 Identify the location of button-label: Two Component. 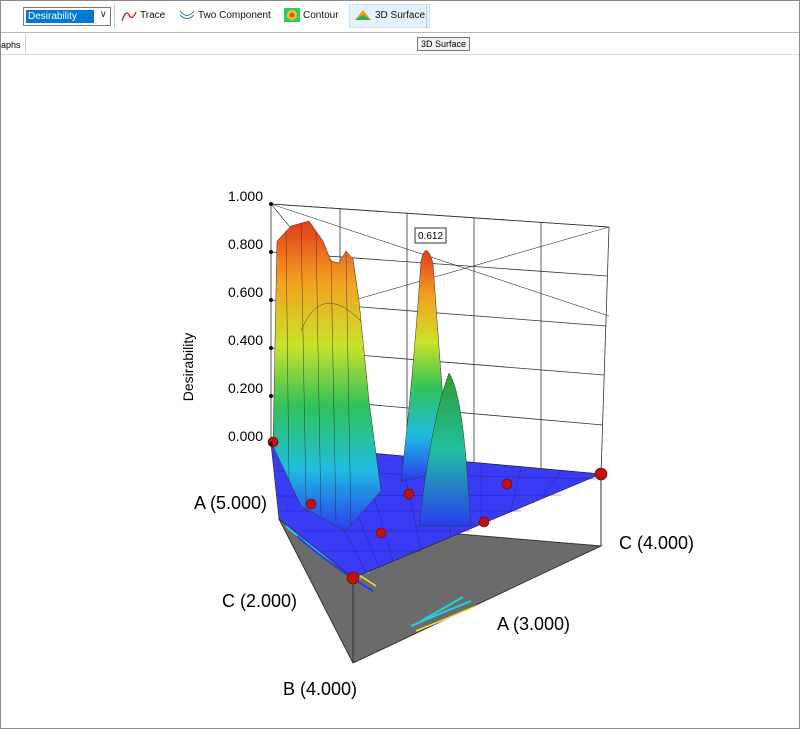
(234, 15).